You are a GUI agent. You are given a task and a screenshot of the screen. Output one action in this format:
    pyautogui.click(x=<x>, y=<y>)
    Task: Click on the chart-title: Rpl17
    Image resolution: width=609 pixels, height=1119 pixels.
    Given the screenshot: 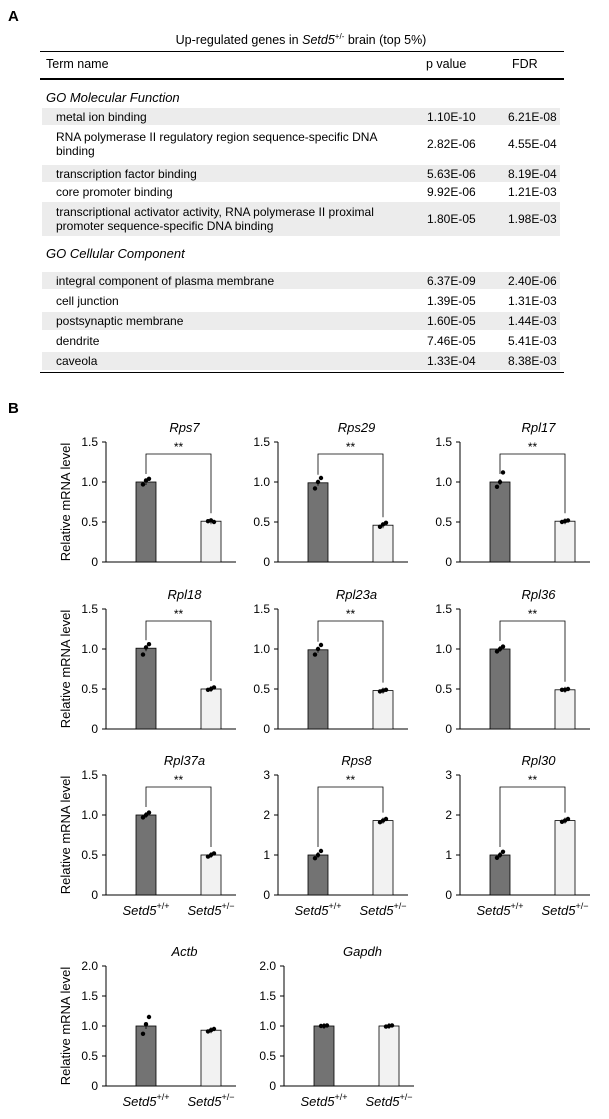 What is the action you would take?
    pyautogui.click(x=539, y=427)
    